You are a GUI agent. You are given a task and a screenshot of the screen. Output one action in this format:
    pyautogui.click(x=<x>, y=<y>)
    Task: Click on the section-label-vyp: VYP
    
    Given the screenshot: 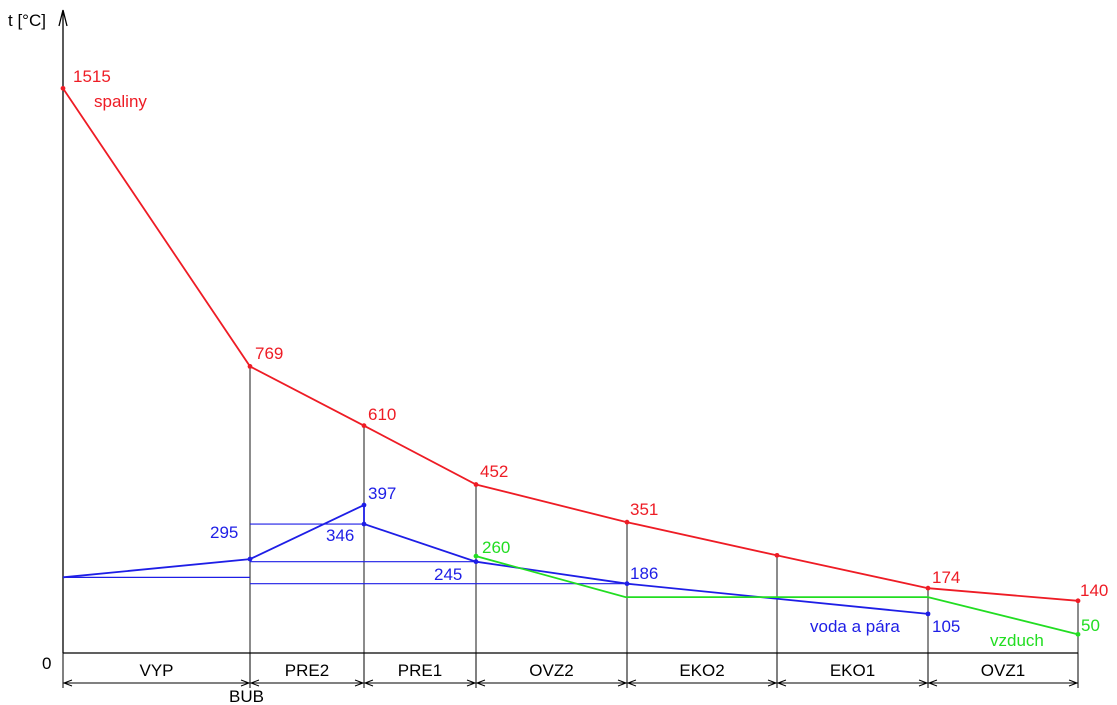 What is the action you would take?
    pyautogui.click(x=156, y=670)
    